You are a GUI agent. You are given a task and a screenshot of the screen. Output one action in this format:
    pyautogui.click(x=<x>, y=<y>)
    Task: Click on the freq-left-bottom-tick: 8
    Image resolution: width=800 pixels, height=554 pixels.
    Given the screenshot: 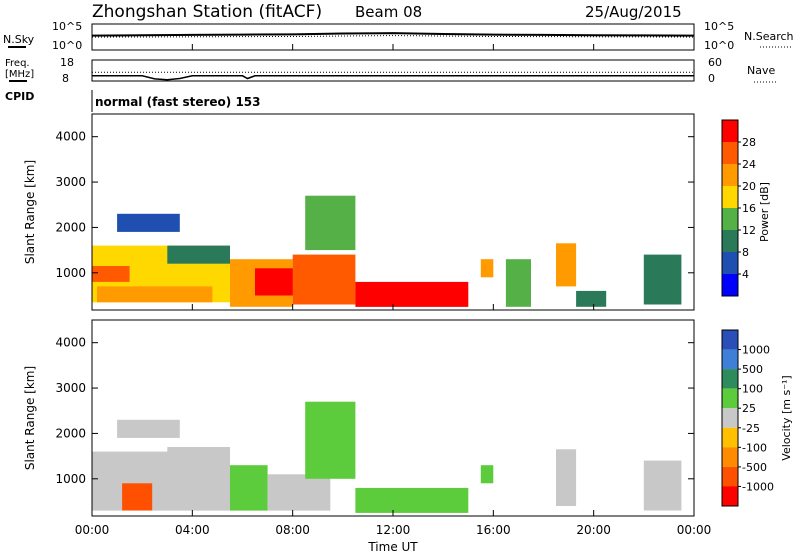 What is the action you would take?
    pyautogui.click(x=65, y=78)
    